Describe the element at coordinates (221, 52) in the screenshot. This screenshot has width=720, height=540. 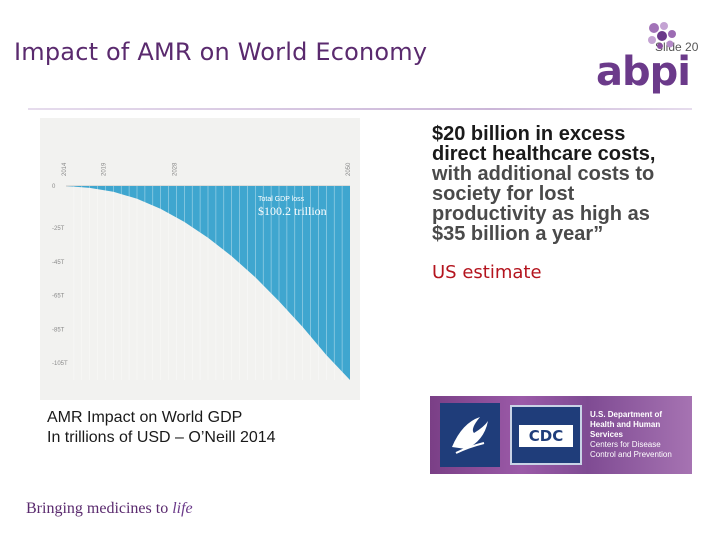
I see `slide-title: Impact of AMR on World Economy` at that location.